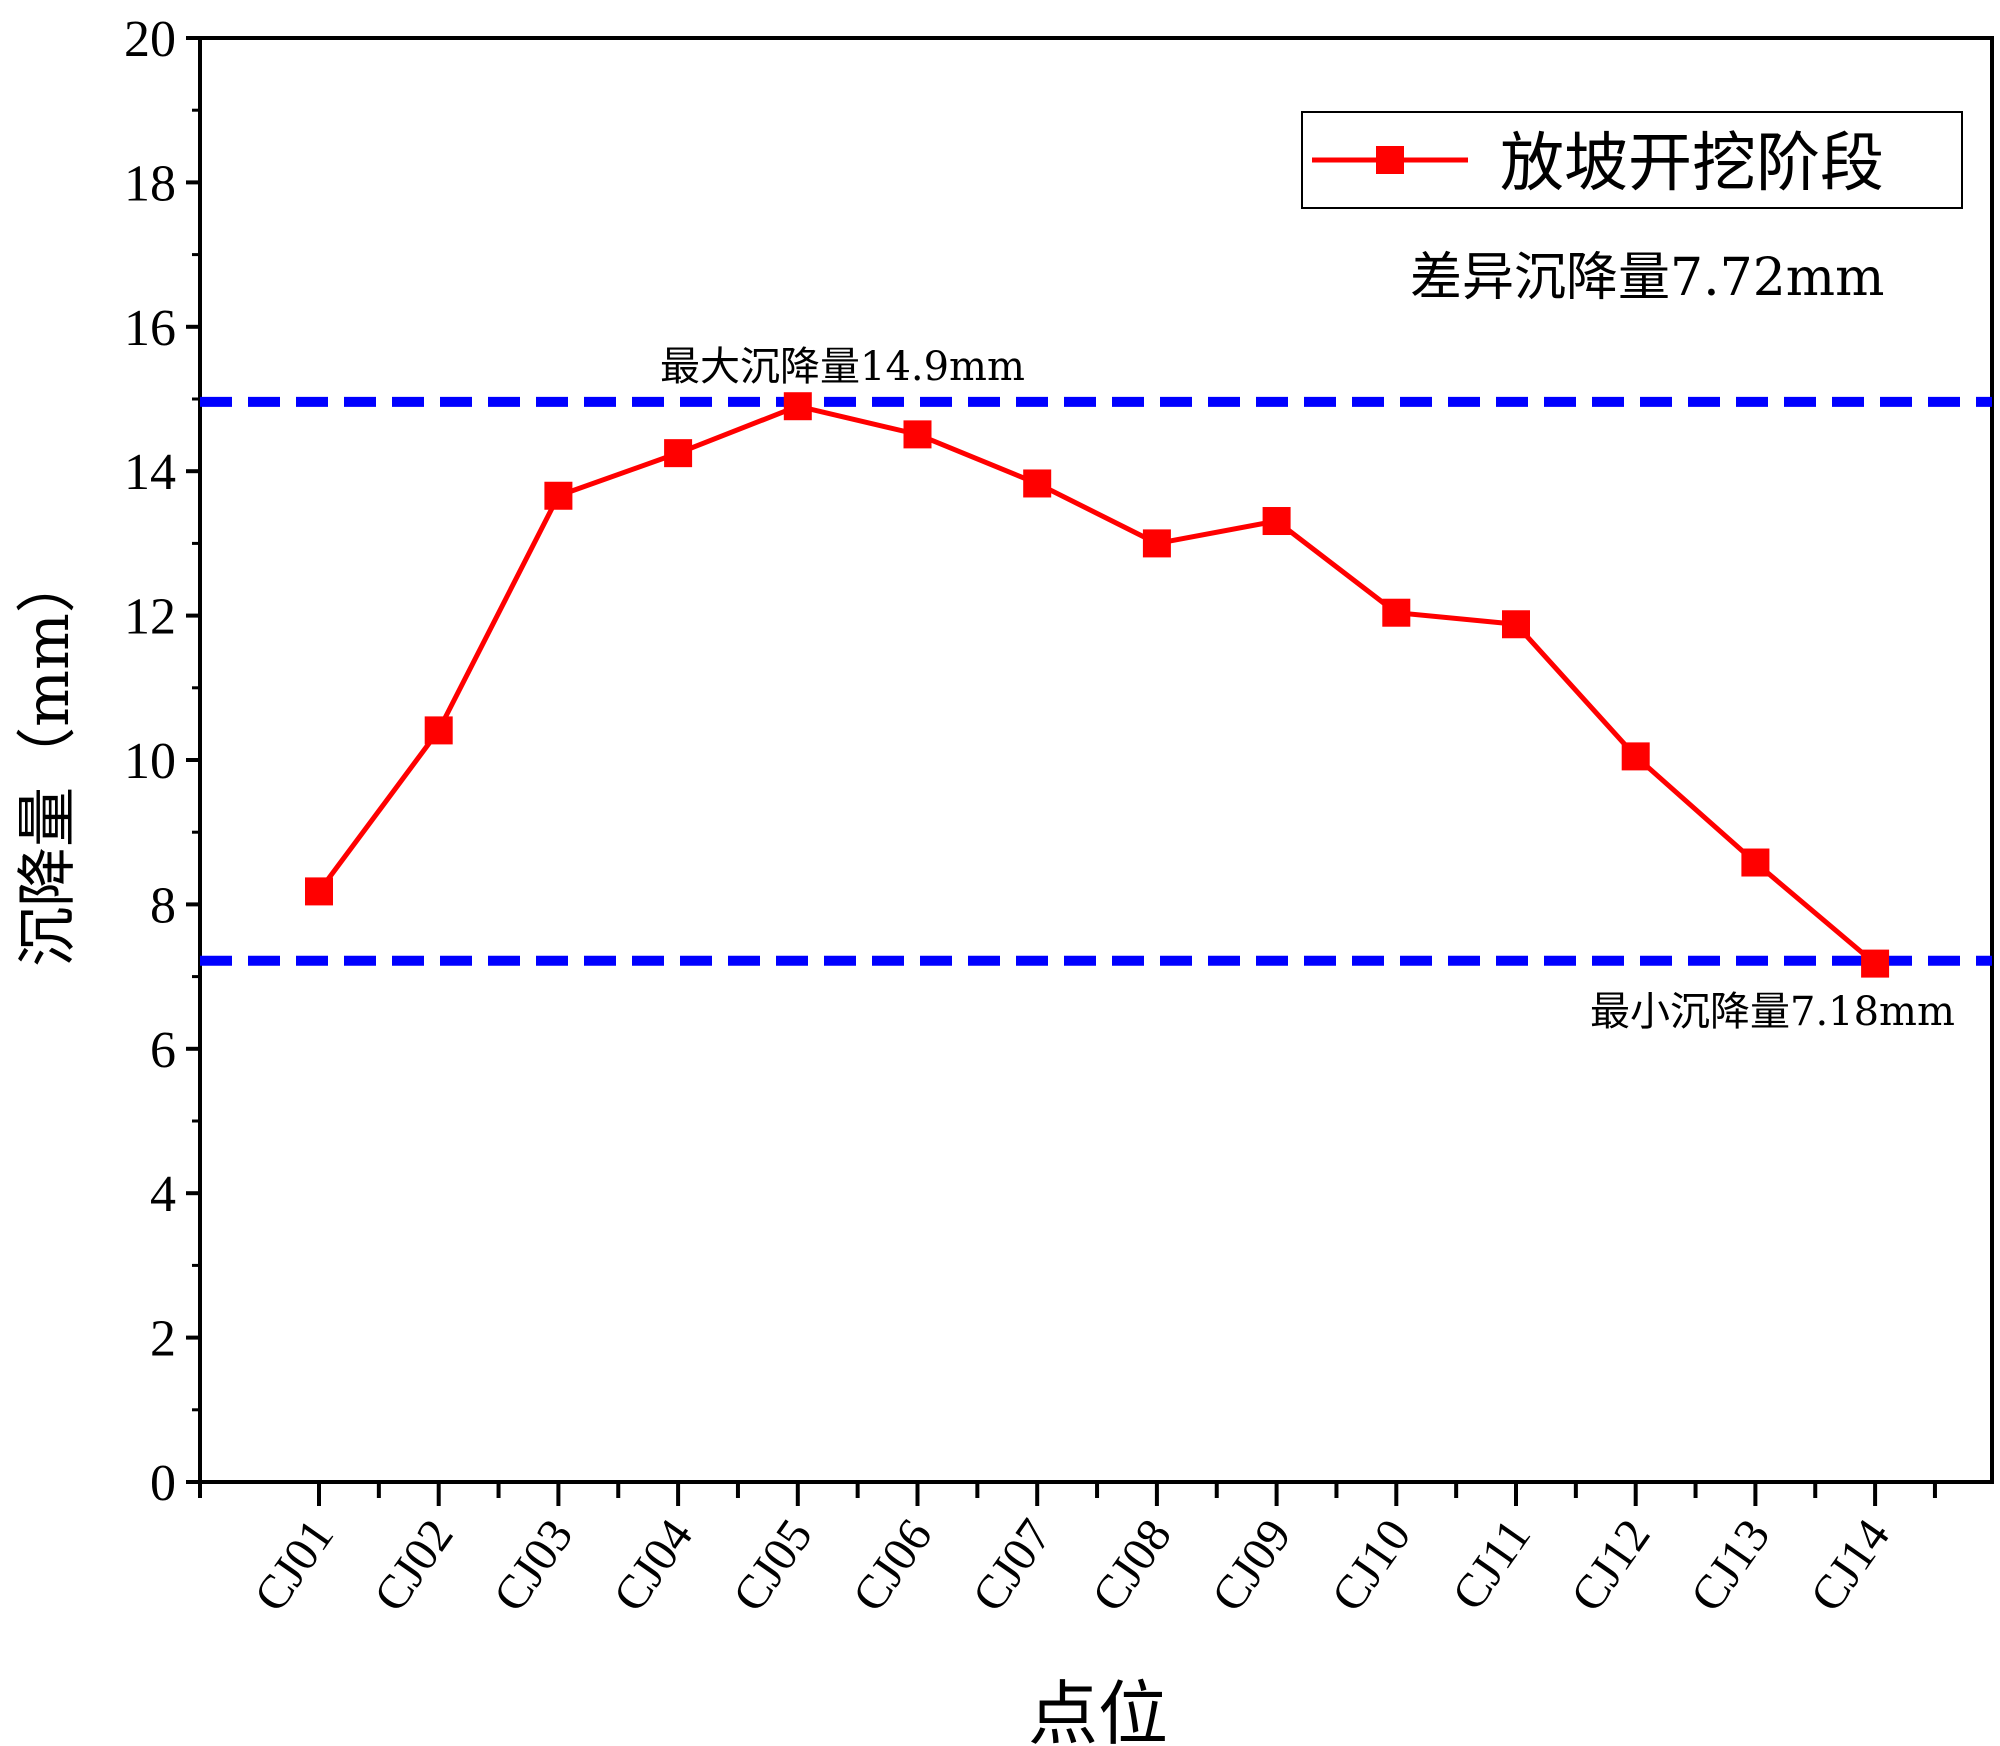 The width and height of the screenshot is (2000, 1746). I want to click on x-tick-label: CJ05, so click(773, 1565).